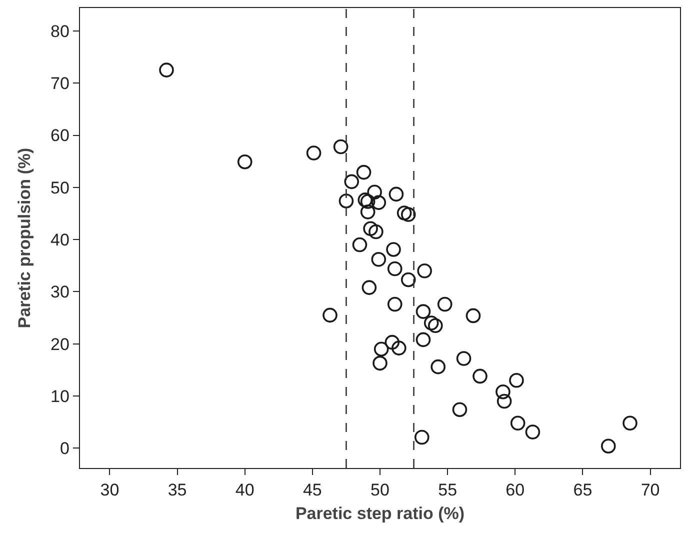 This screenshot has width=690, height=536. Describe the element at coordinates (60, 188) in the screenshot. I see `y-tick-label: 50` at that location.